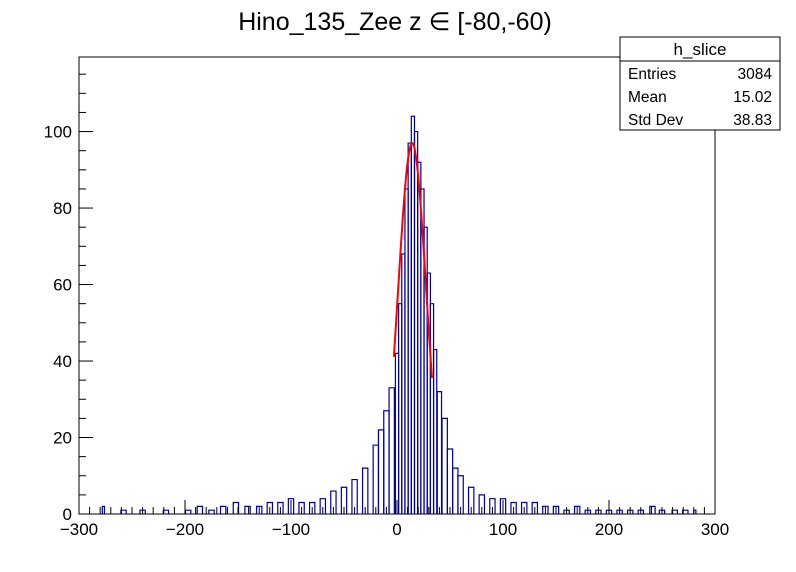  Describe the element at coordinates (395, 22) in the screenshot. I see `chart-title: Hino_135_Zee z ∈ [-80,-60)` at that location.